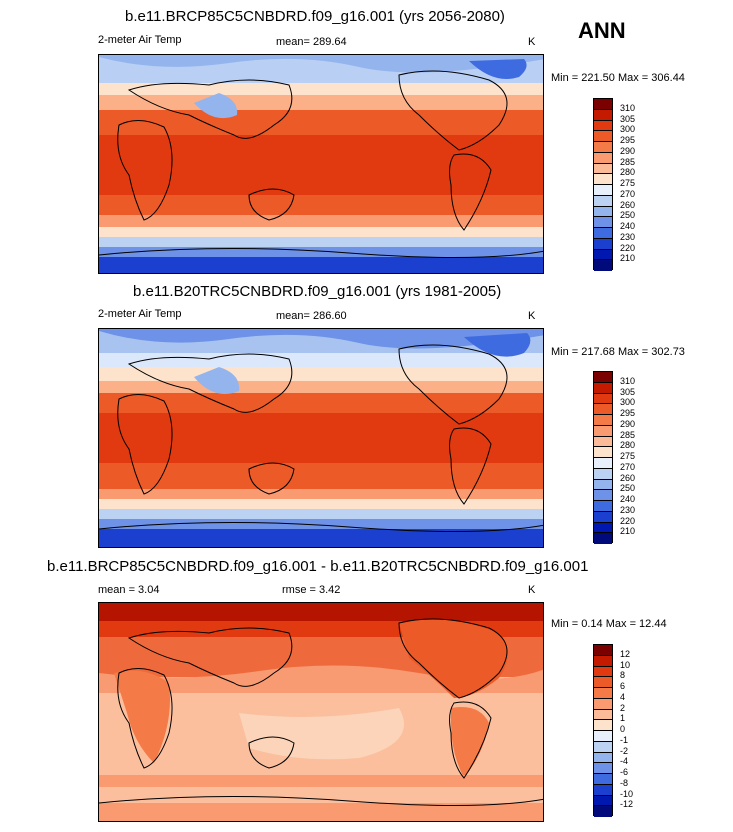 The height and width of the screenshot is (832, 733). I want to click on colorbar-label: -10, so click(627, 794).